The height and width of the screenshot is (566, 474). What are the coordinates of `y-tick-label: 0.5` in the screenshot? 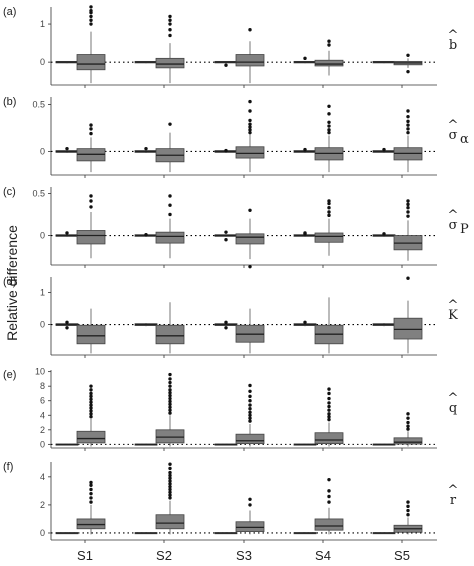 It's located at (38, 193).